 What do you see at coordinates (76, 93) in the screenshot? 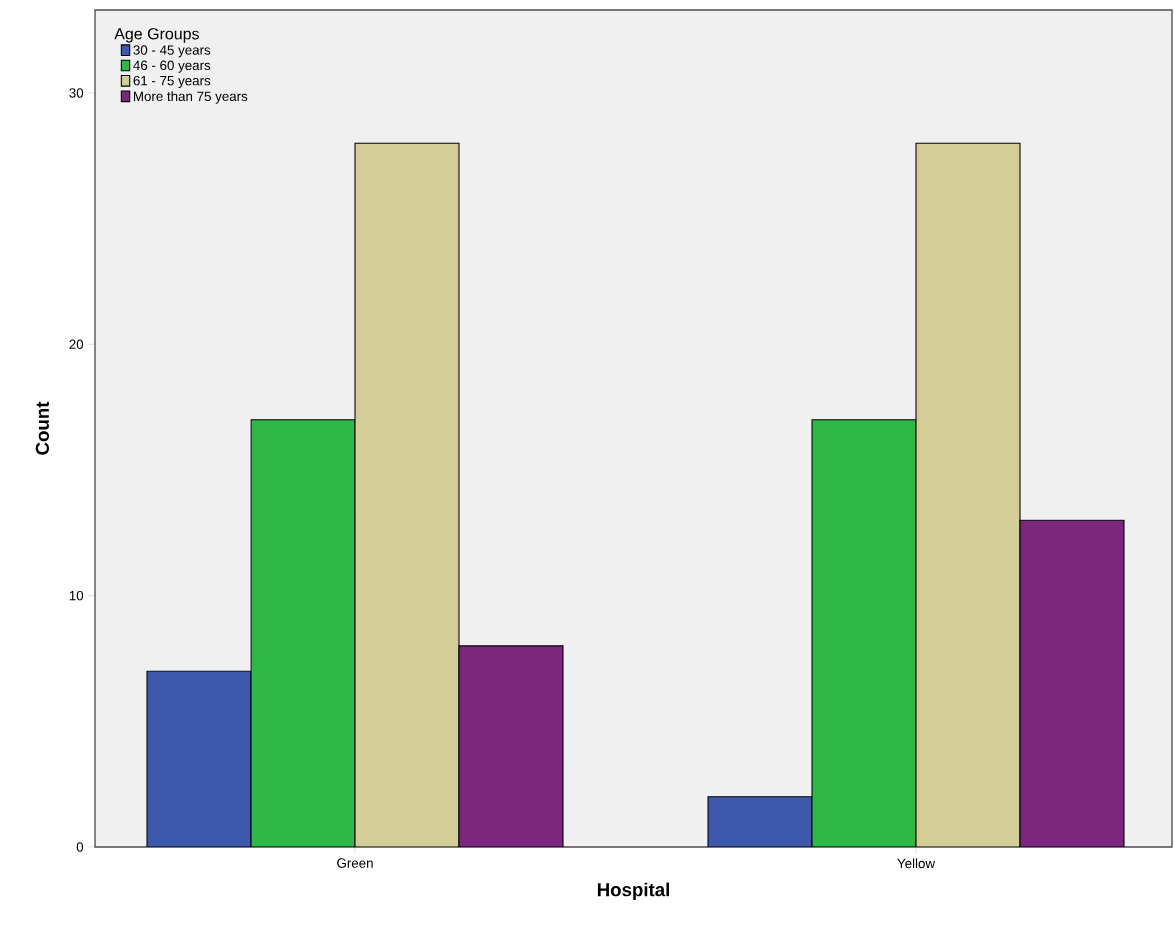
I see `y-tick-label: 30` at bounding box center [76, 93].